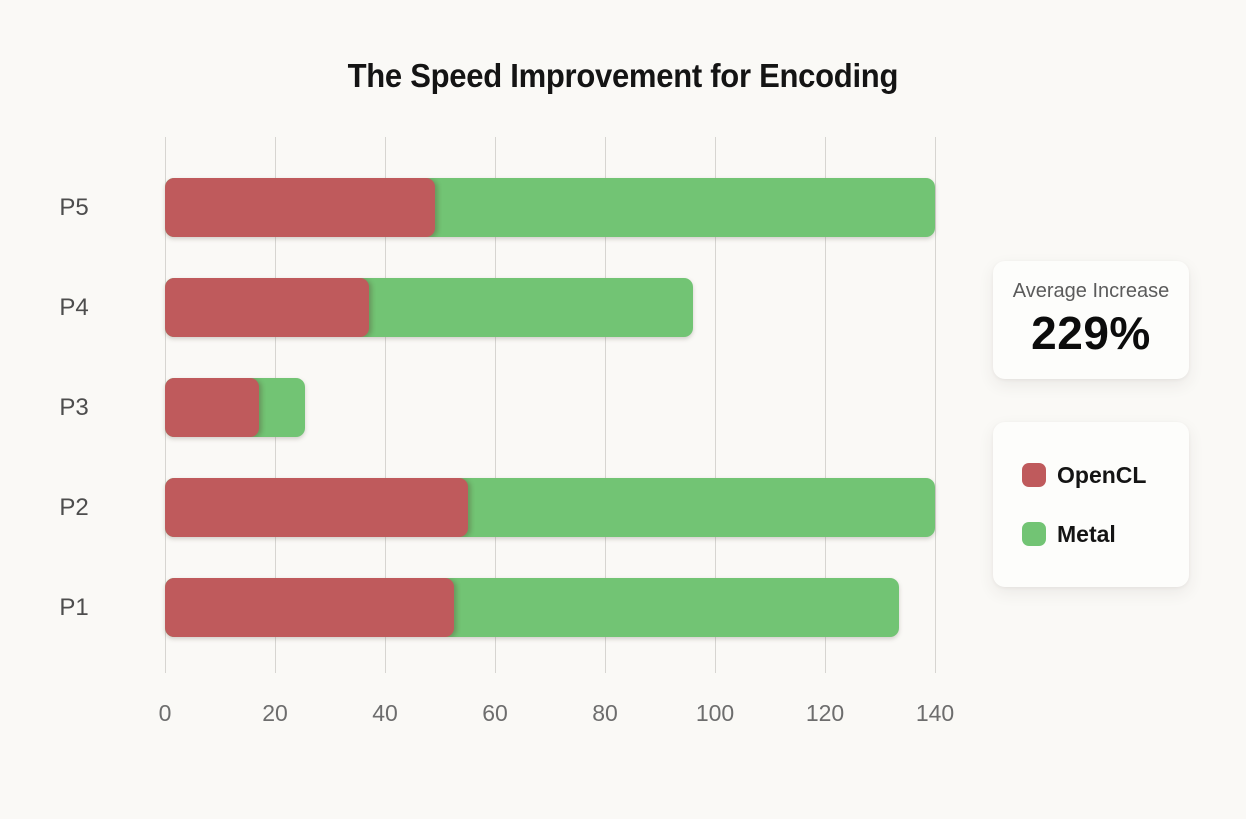 The height and width of the screenshot is (819, 1246). What do you see at coordinates (1034, 475) in the screenshot?
I see `opencl-color-swatch` at bounding box center [1034, 475].